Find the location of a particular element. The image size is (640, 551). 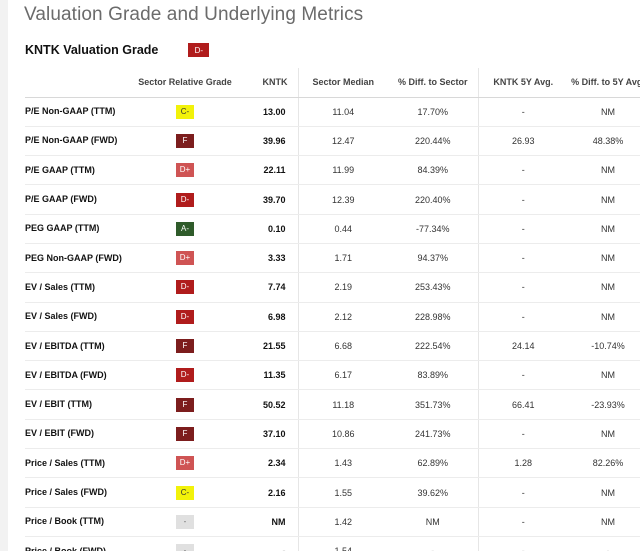

kntk-value: 2.16 is located at coordinates (269, 492).